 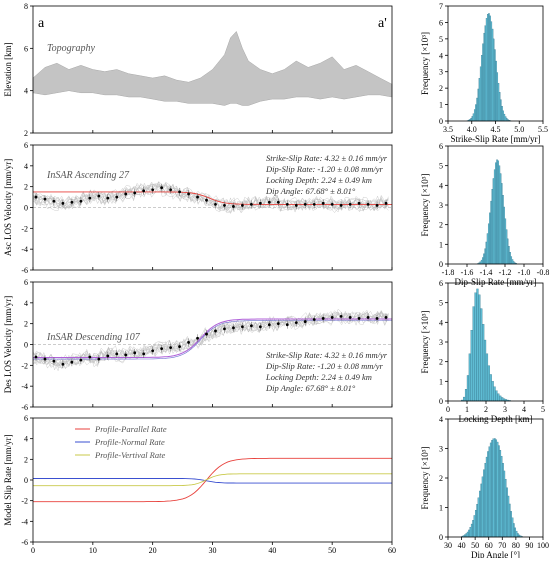 I want to click on x-tick-label: -1.0, so click(x=524, y=272).